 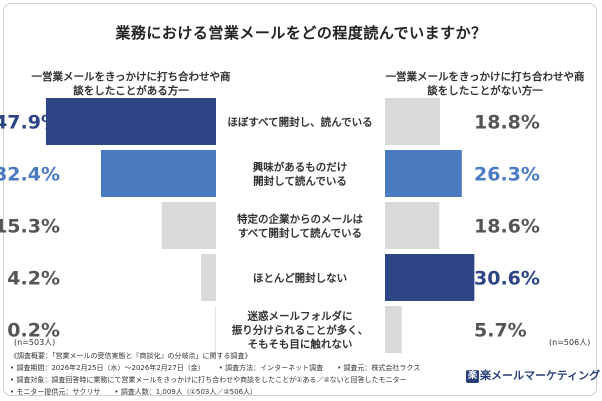 I want to click on value-label-left-2: 32.4%, so click(x=30, y=175).